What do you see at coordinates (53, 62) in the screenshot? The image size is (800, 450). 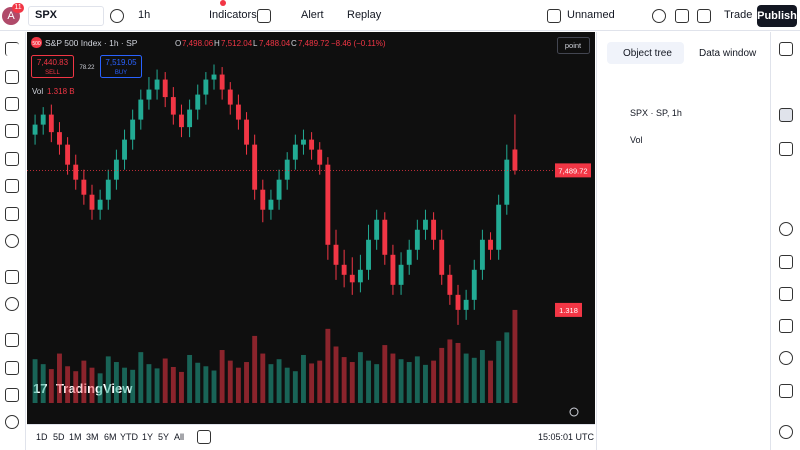 I see `sell-price: 7,440.83` at bounding box center [53, 62].